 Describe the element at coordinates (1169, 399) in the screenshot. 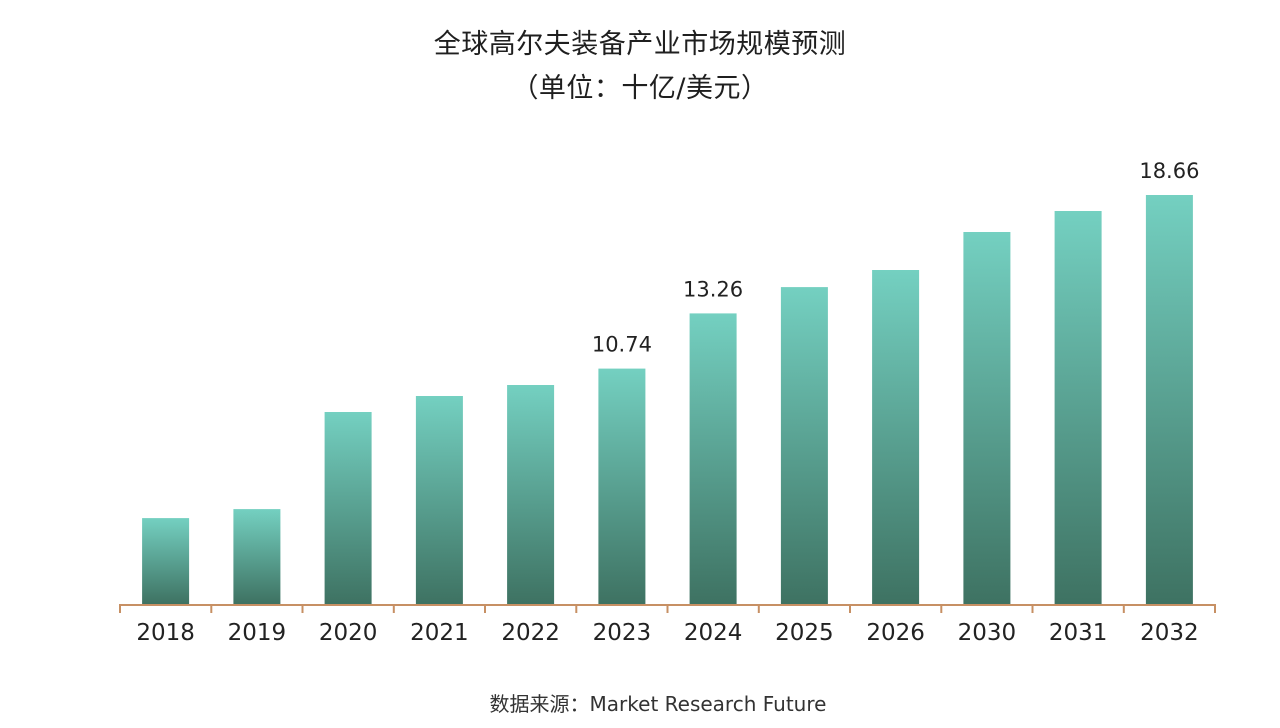

I see `bar-2032` at that location.